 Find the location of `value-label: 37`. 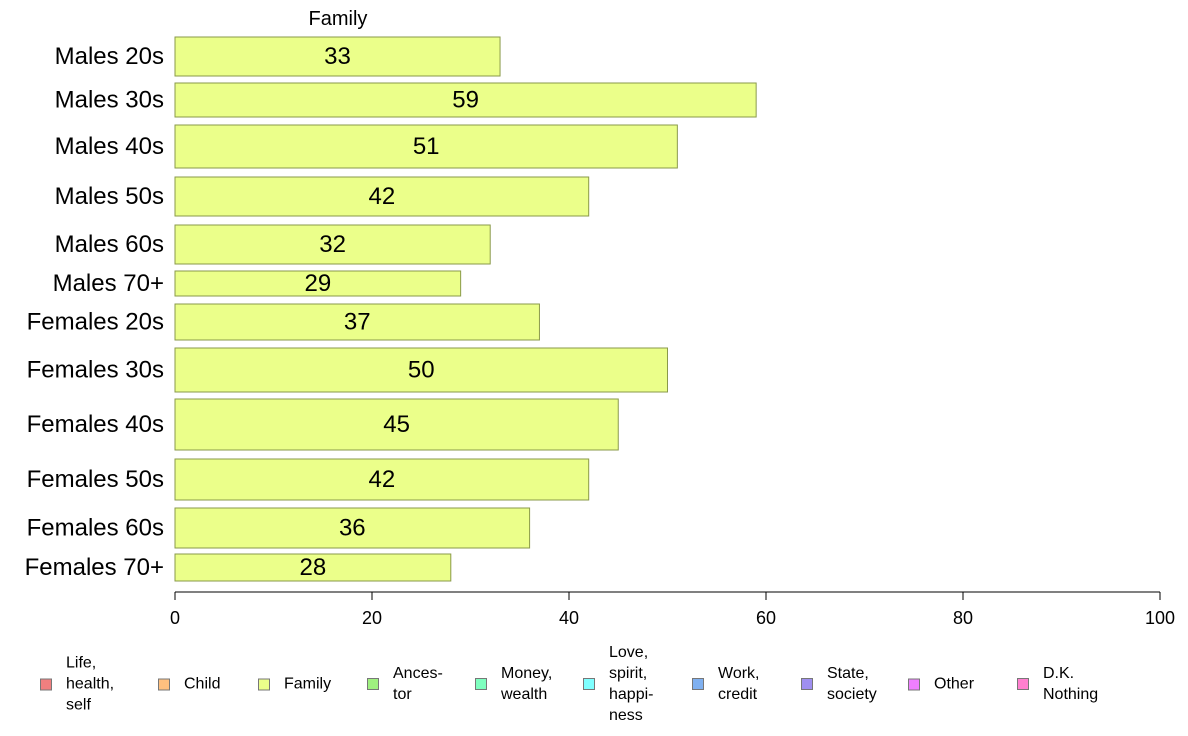

value-label: 37 is located at coordinates (357, 322).